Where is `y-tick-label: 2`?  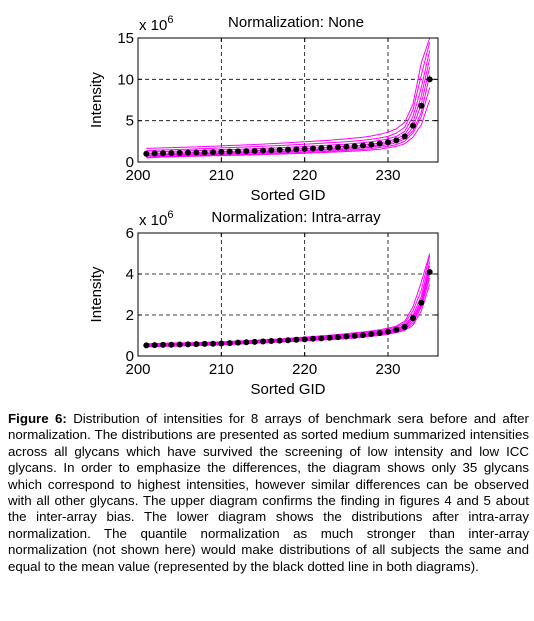 y-tick-label: 2 is located at coordinates (130, 315).